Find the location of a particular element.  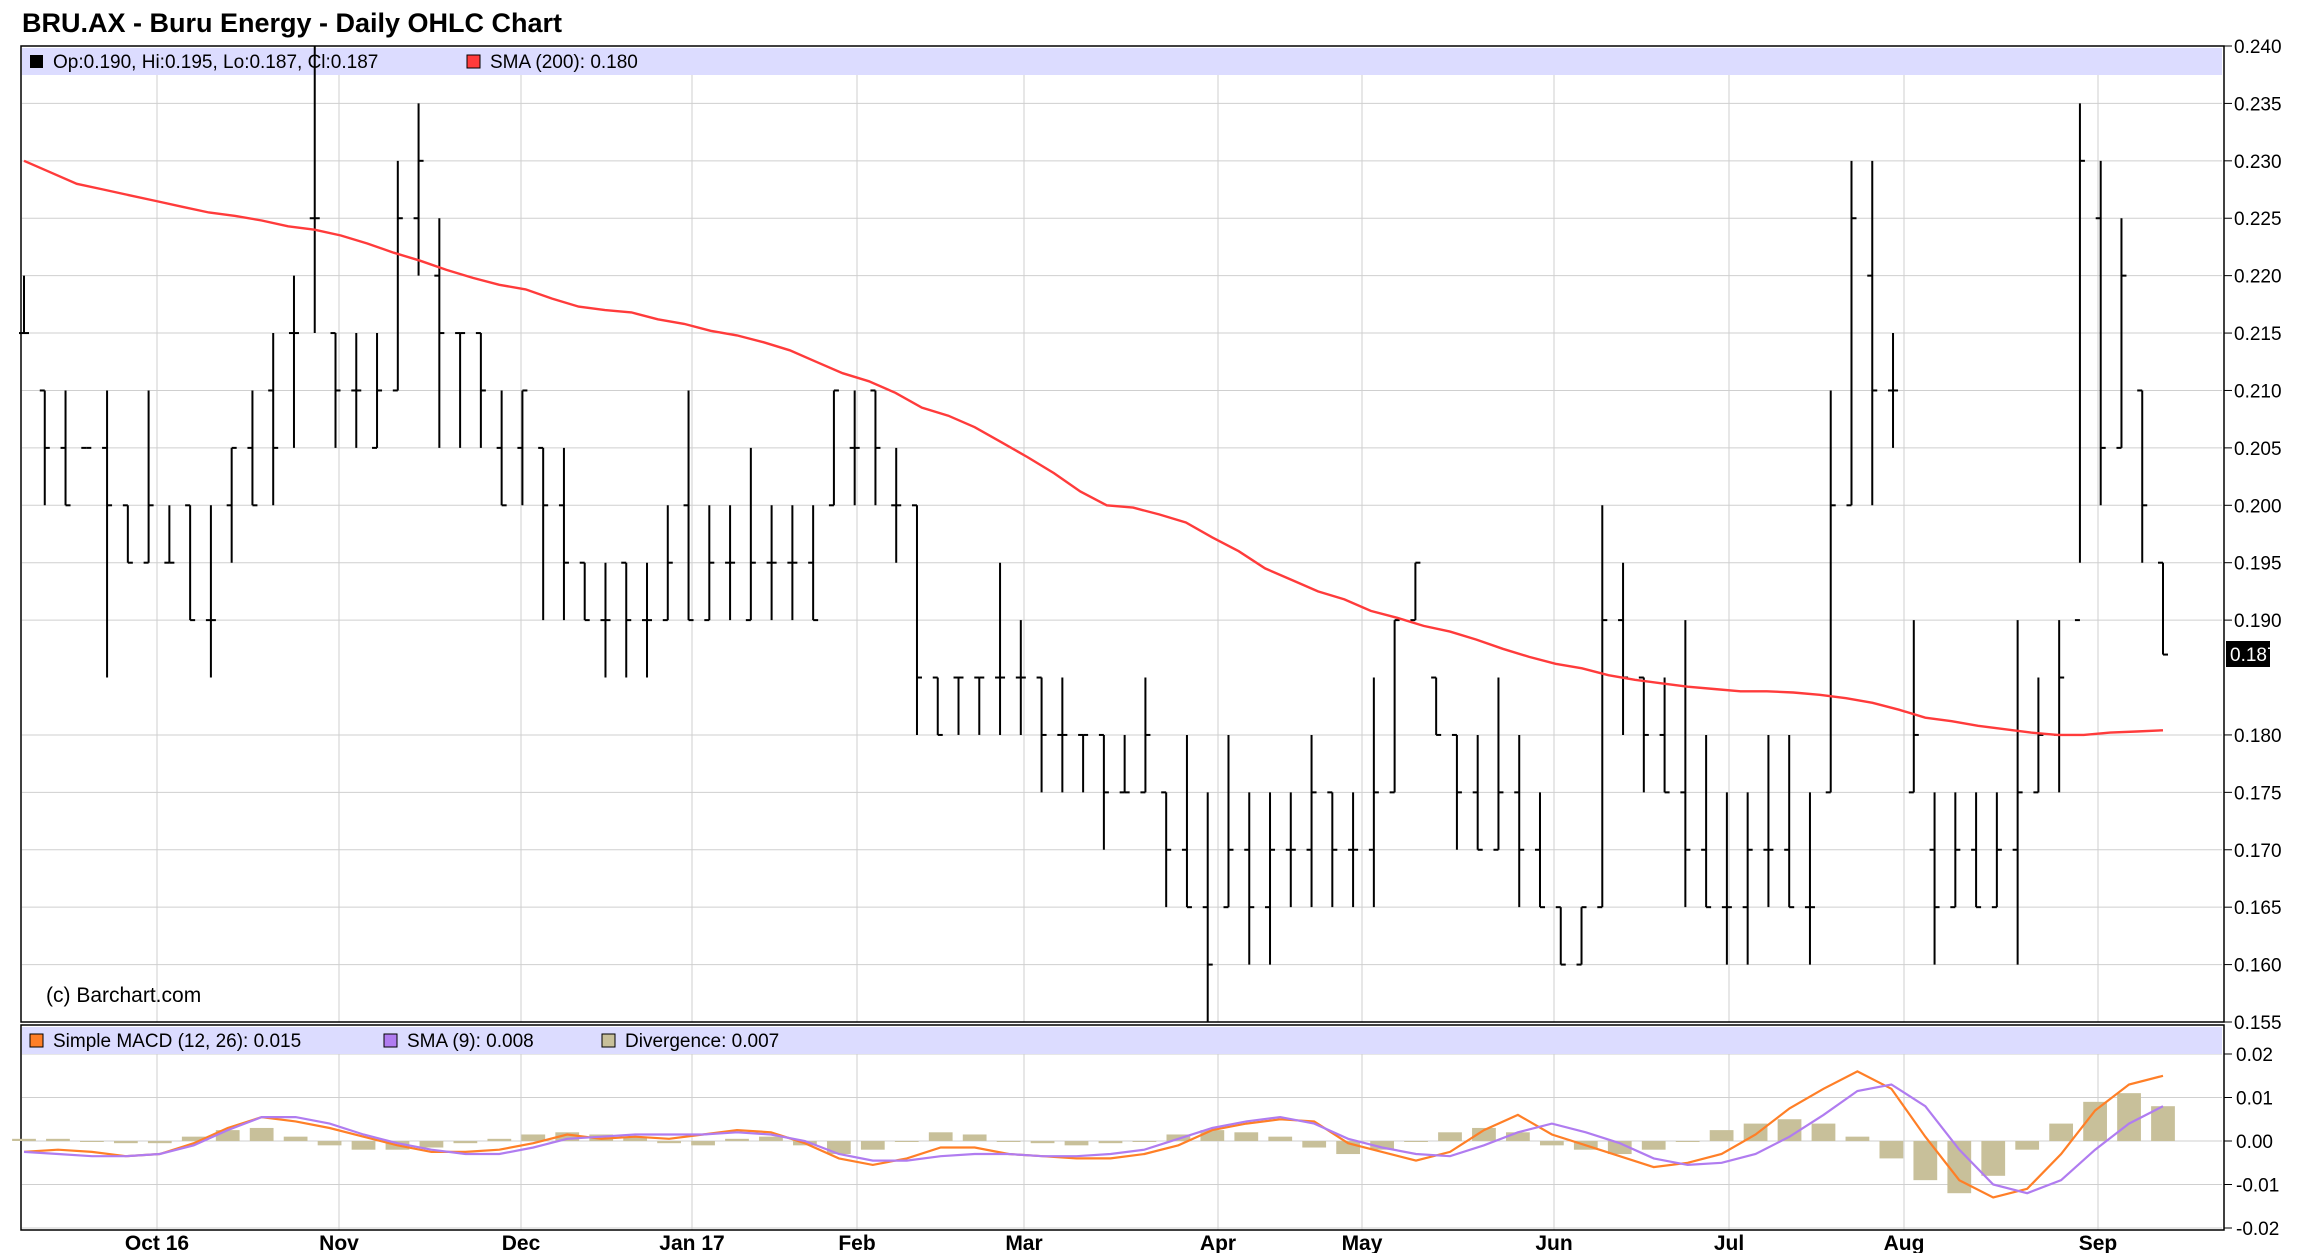

price-tick-label: 0.235 is located at coordinates (2258, 104).